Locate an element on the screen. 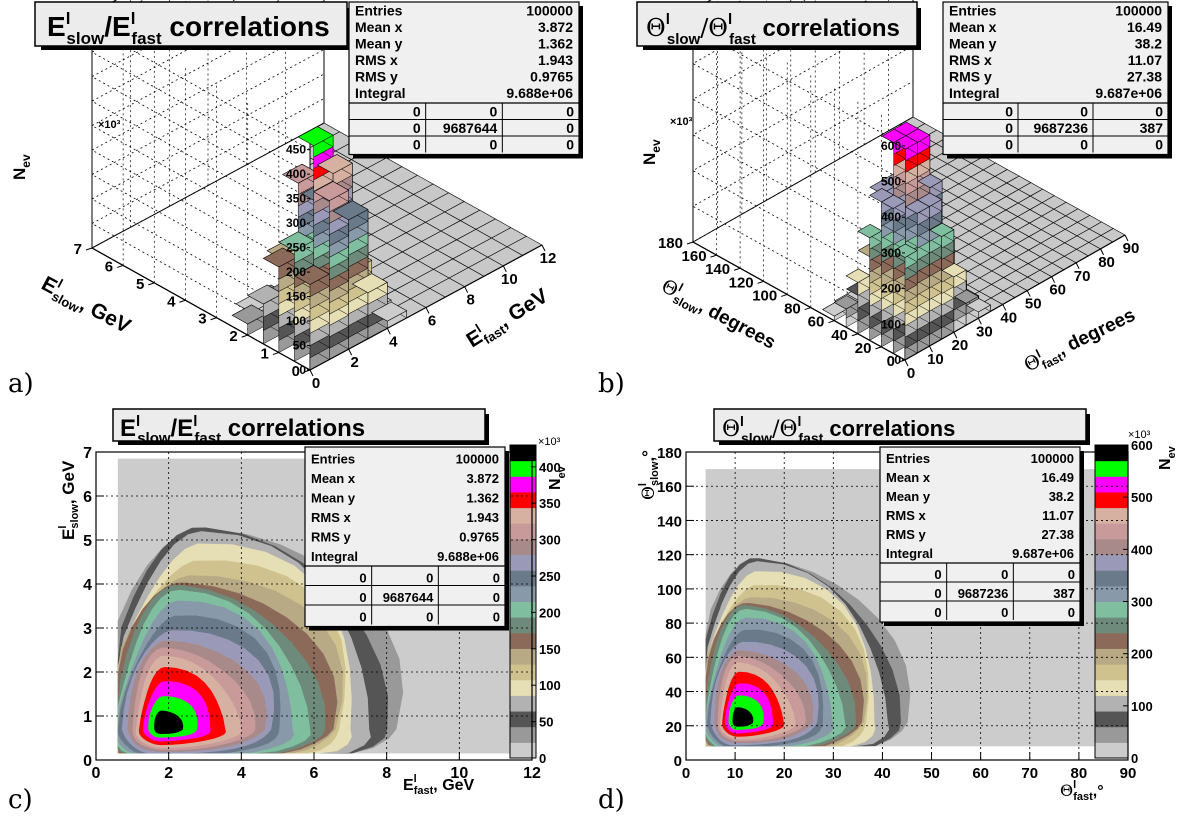 Image resolution: width=1179 pixels, height=818 pixels. stats-label: RMS y is located at coordinates (376, 77).